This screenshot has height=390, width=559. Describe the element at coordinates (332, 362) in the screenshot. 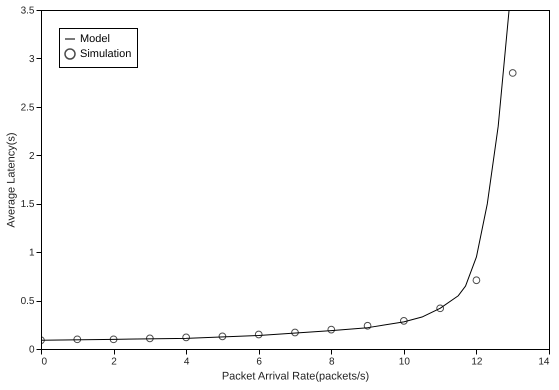

I see `x-tick-label: 8` at that location.